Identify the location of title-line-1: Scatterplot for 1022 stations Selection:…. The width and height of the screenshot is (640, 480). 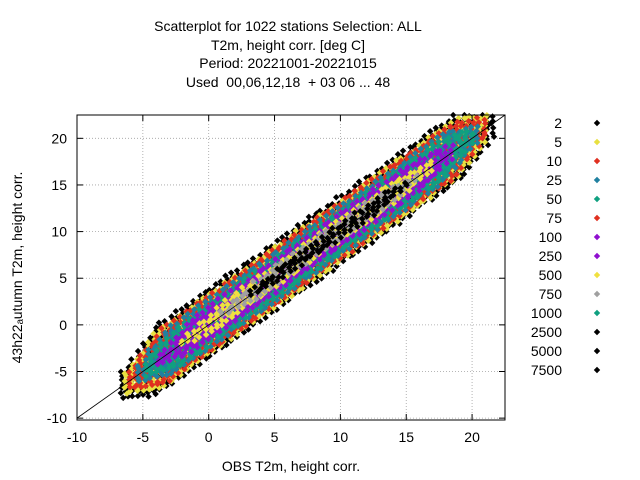
(288, 26).